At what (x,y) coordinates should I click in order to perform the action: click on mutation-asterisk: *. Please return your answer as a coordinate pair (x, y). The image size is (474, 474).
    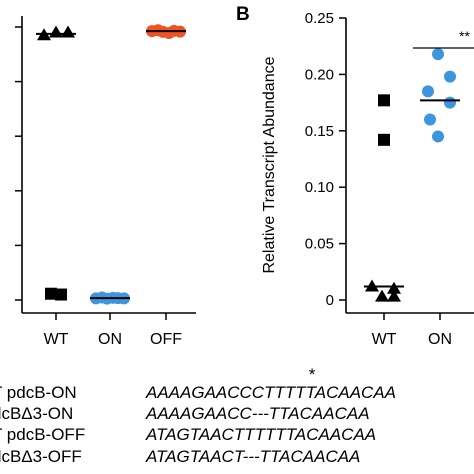
    Looking at the image, I should click on (312, 374).